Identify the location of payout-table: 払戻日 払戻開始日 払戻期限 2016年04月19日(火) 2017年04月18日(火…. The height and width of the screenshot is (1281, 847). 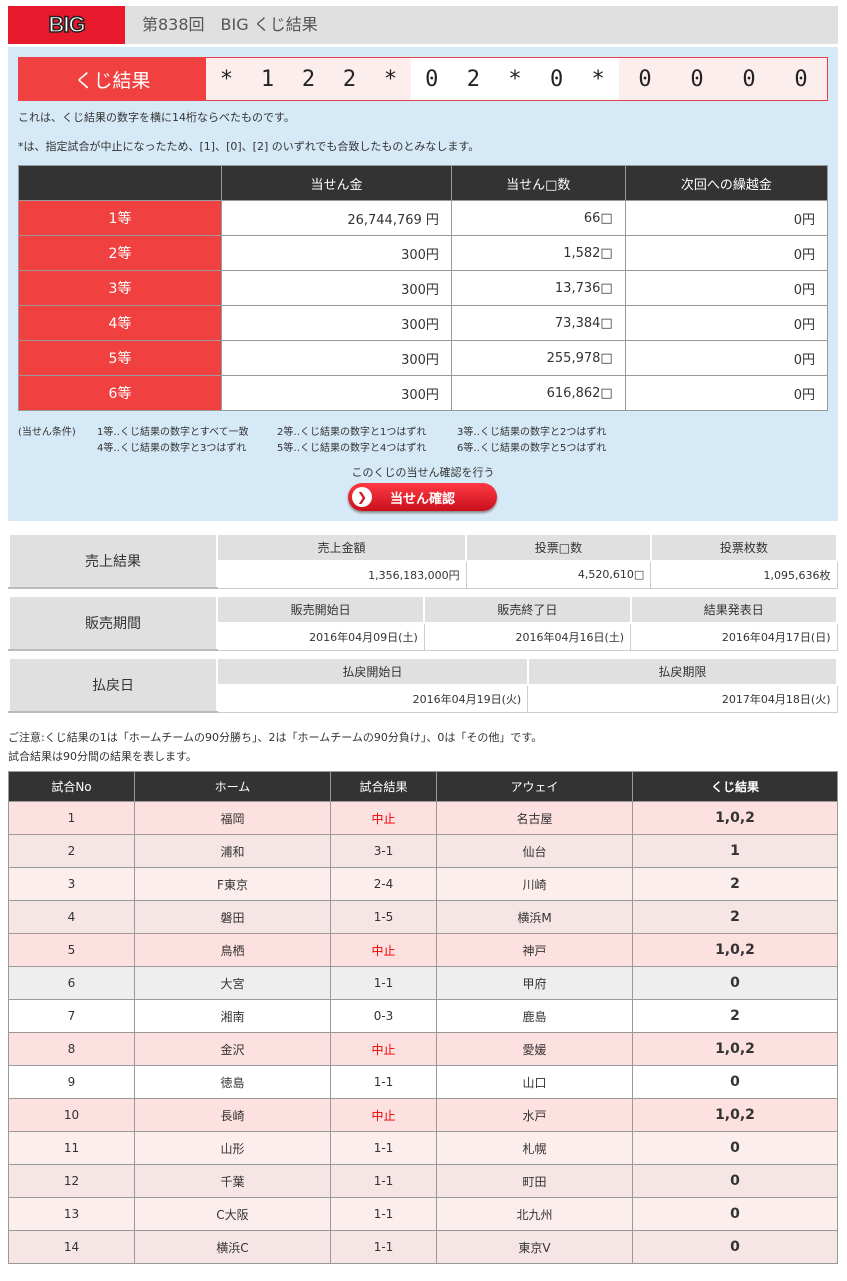
(423, 685).